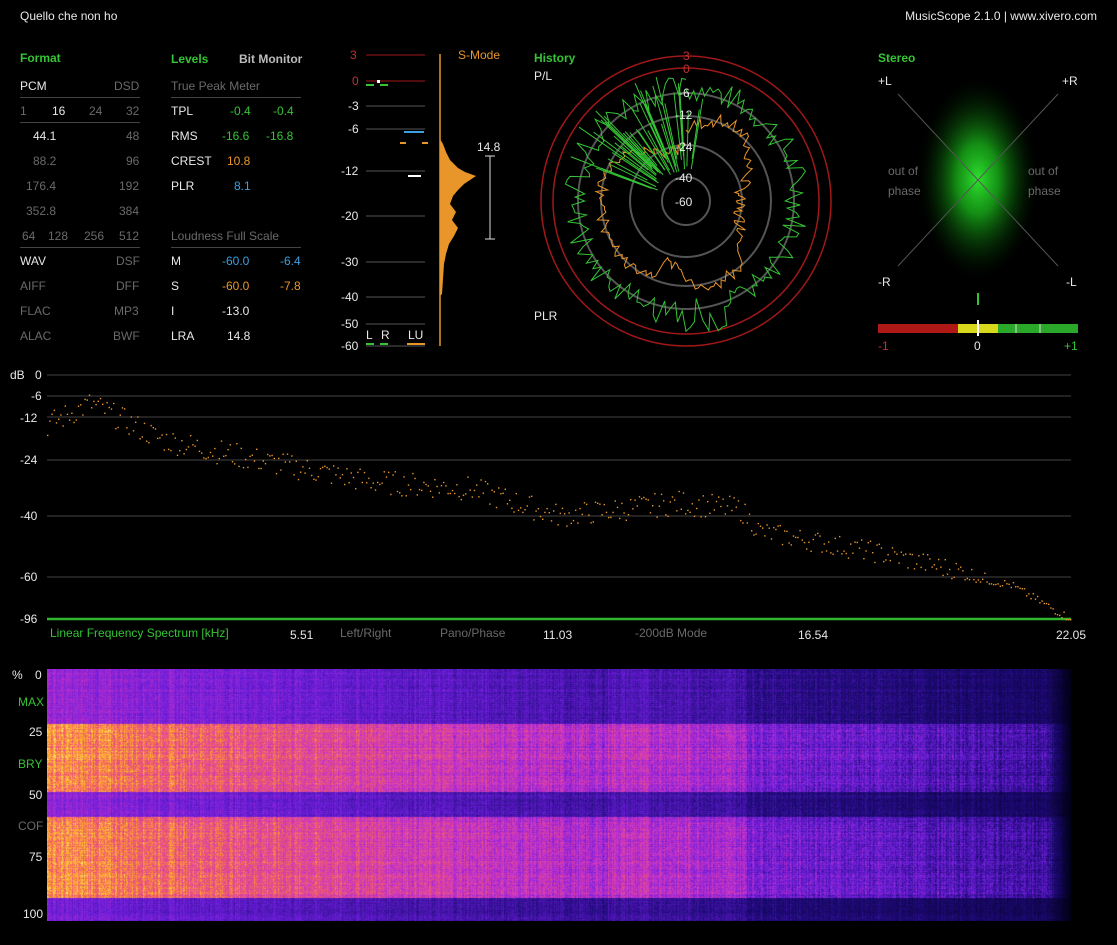 The image size is (1117, 945). What do you see at coordinates (385, 335) in the screenshot?
I see `channel-r: R` at bounding box center [385, 335].